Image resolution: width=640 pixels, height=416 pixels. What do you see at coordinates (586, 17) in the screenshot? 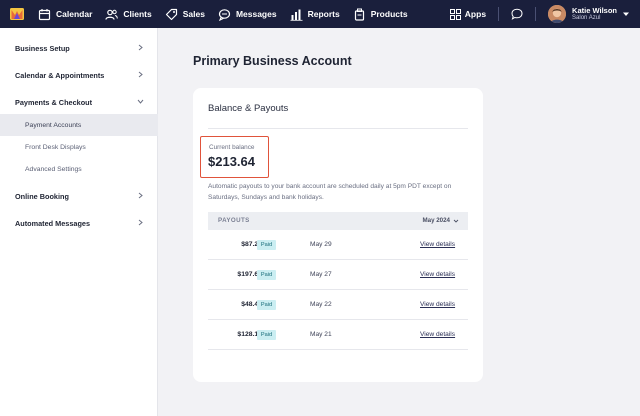
I see `user-subtitle: Salon Azul` at bounding box center [586, 17].